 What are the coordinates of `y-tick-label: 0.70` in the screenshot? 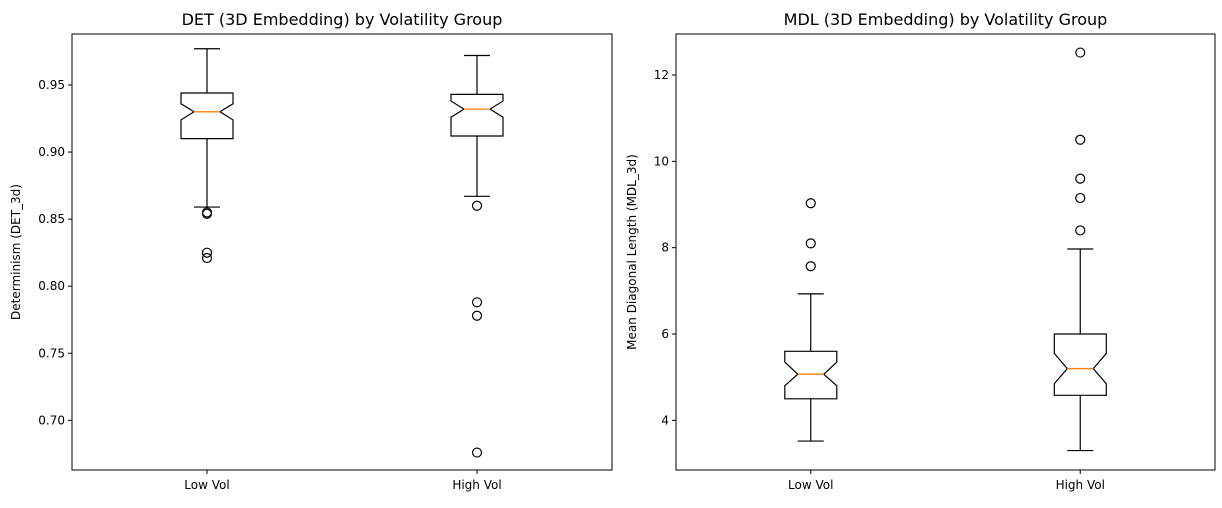 It's located at (51, 420).